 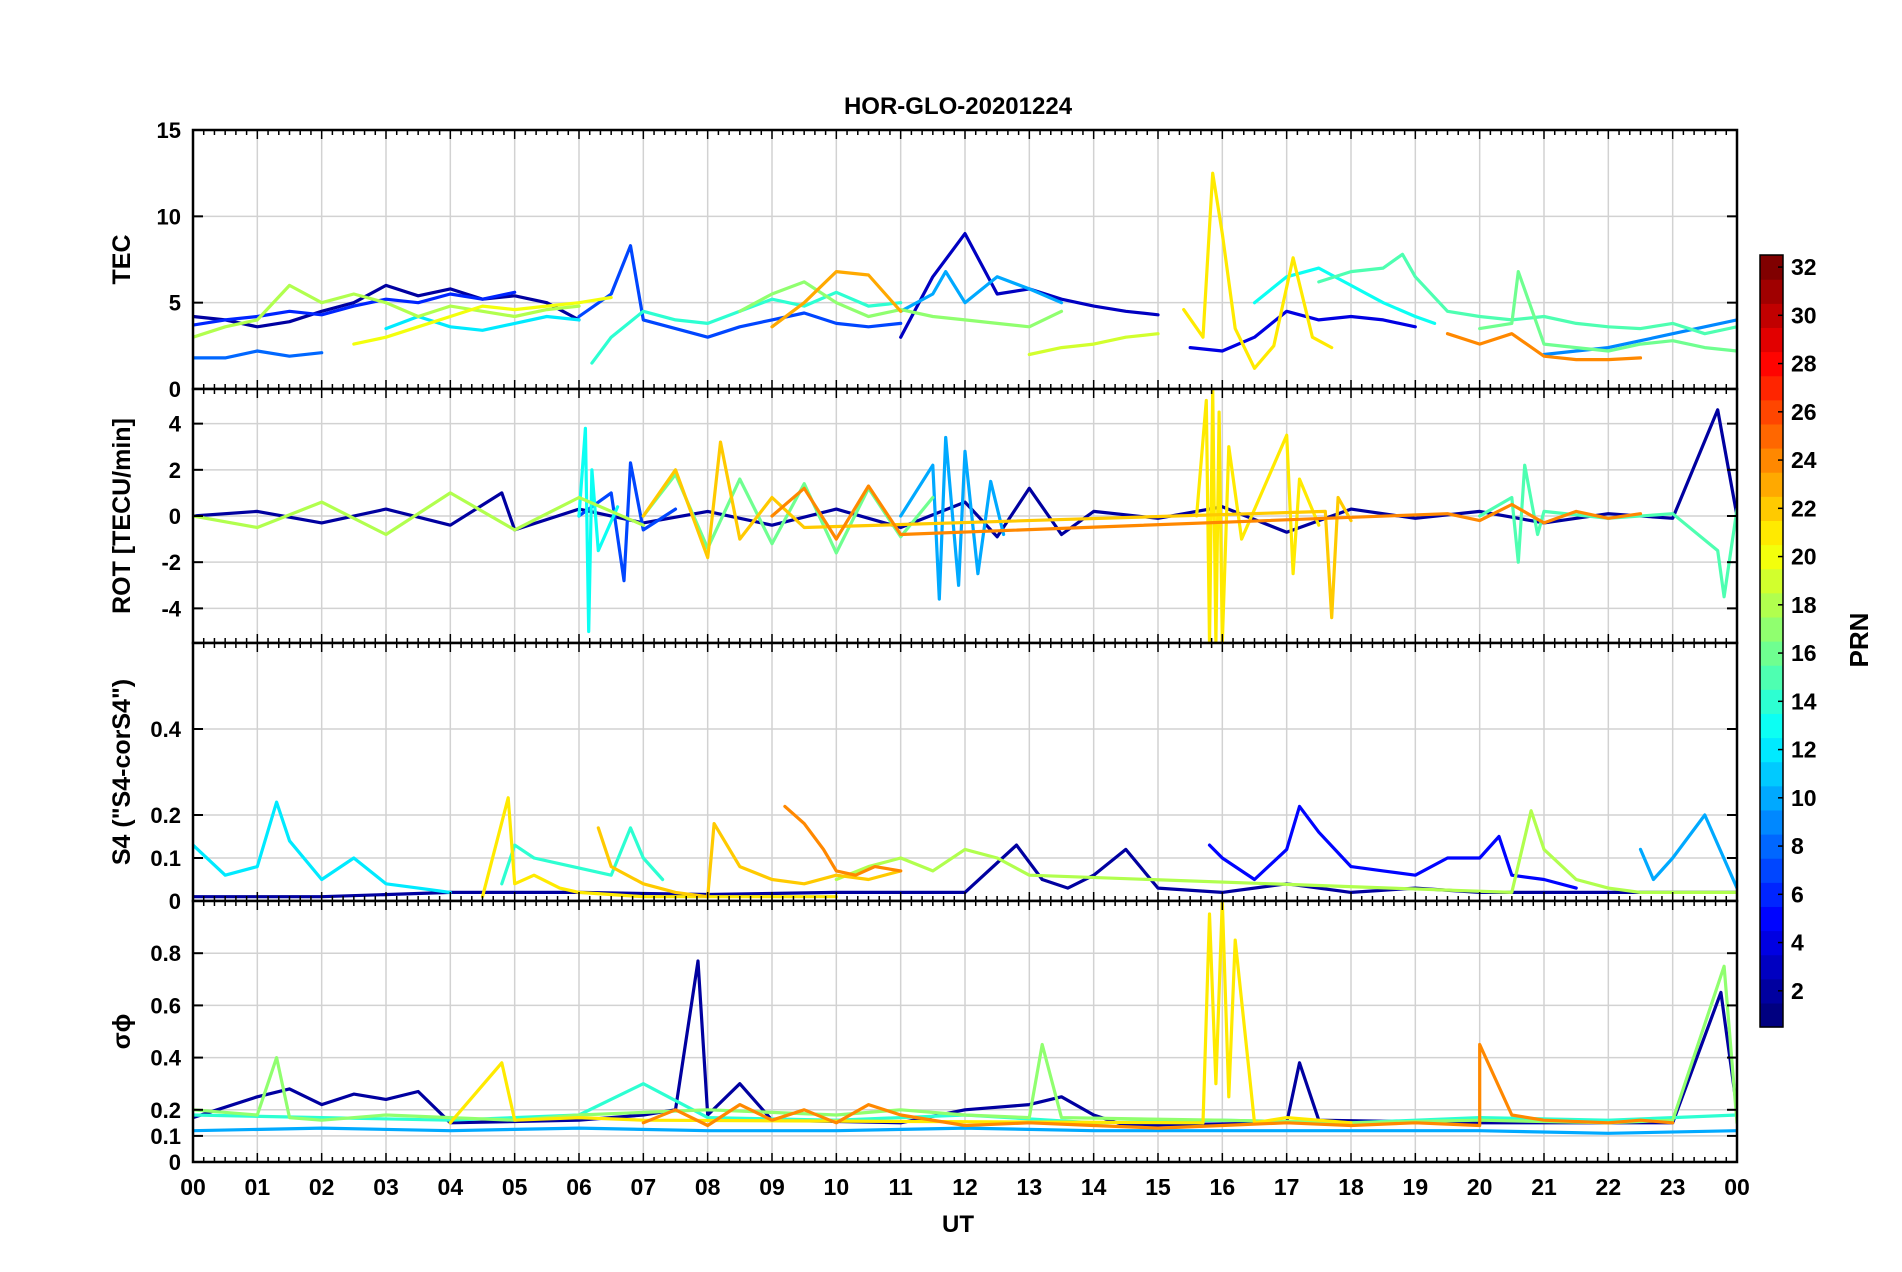 What do you see at coordinates (258, 1187) in the screenshot?
I see `x-tick-label: 01` at bounding box center [258, 1187].